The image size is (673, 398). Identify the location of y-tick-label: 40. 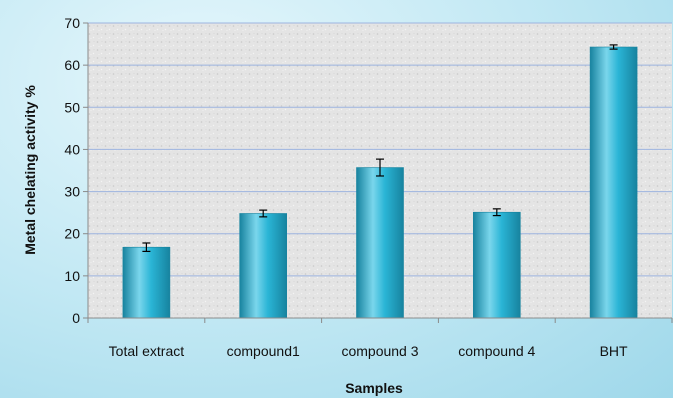
(72, 149).